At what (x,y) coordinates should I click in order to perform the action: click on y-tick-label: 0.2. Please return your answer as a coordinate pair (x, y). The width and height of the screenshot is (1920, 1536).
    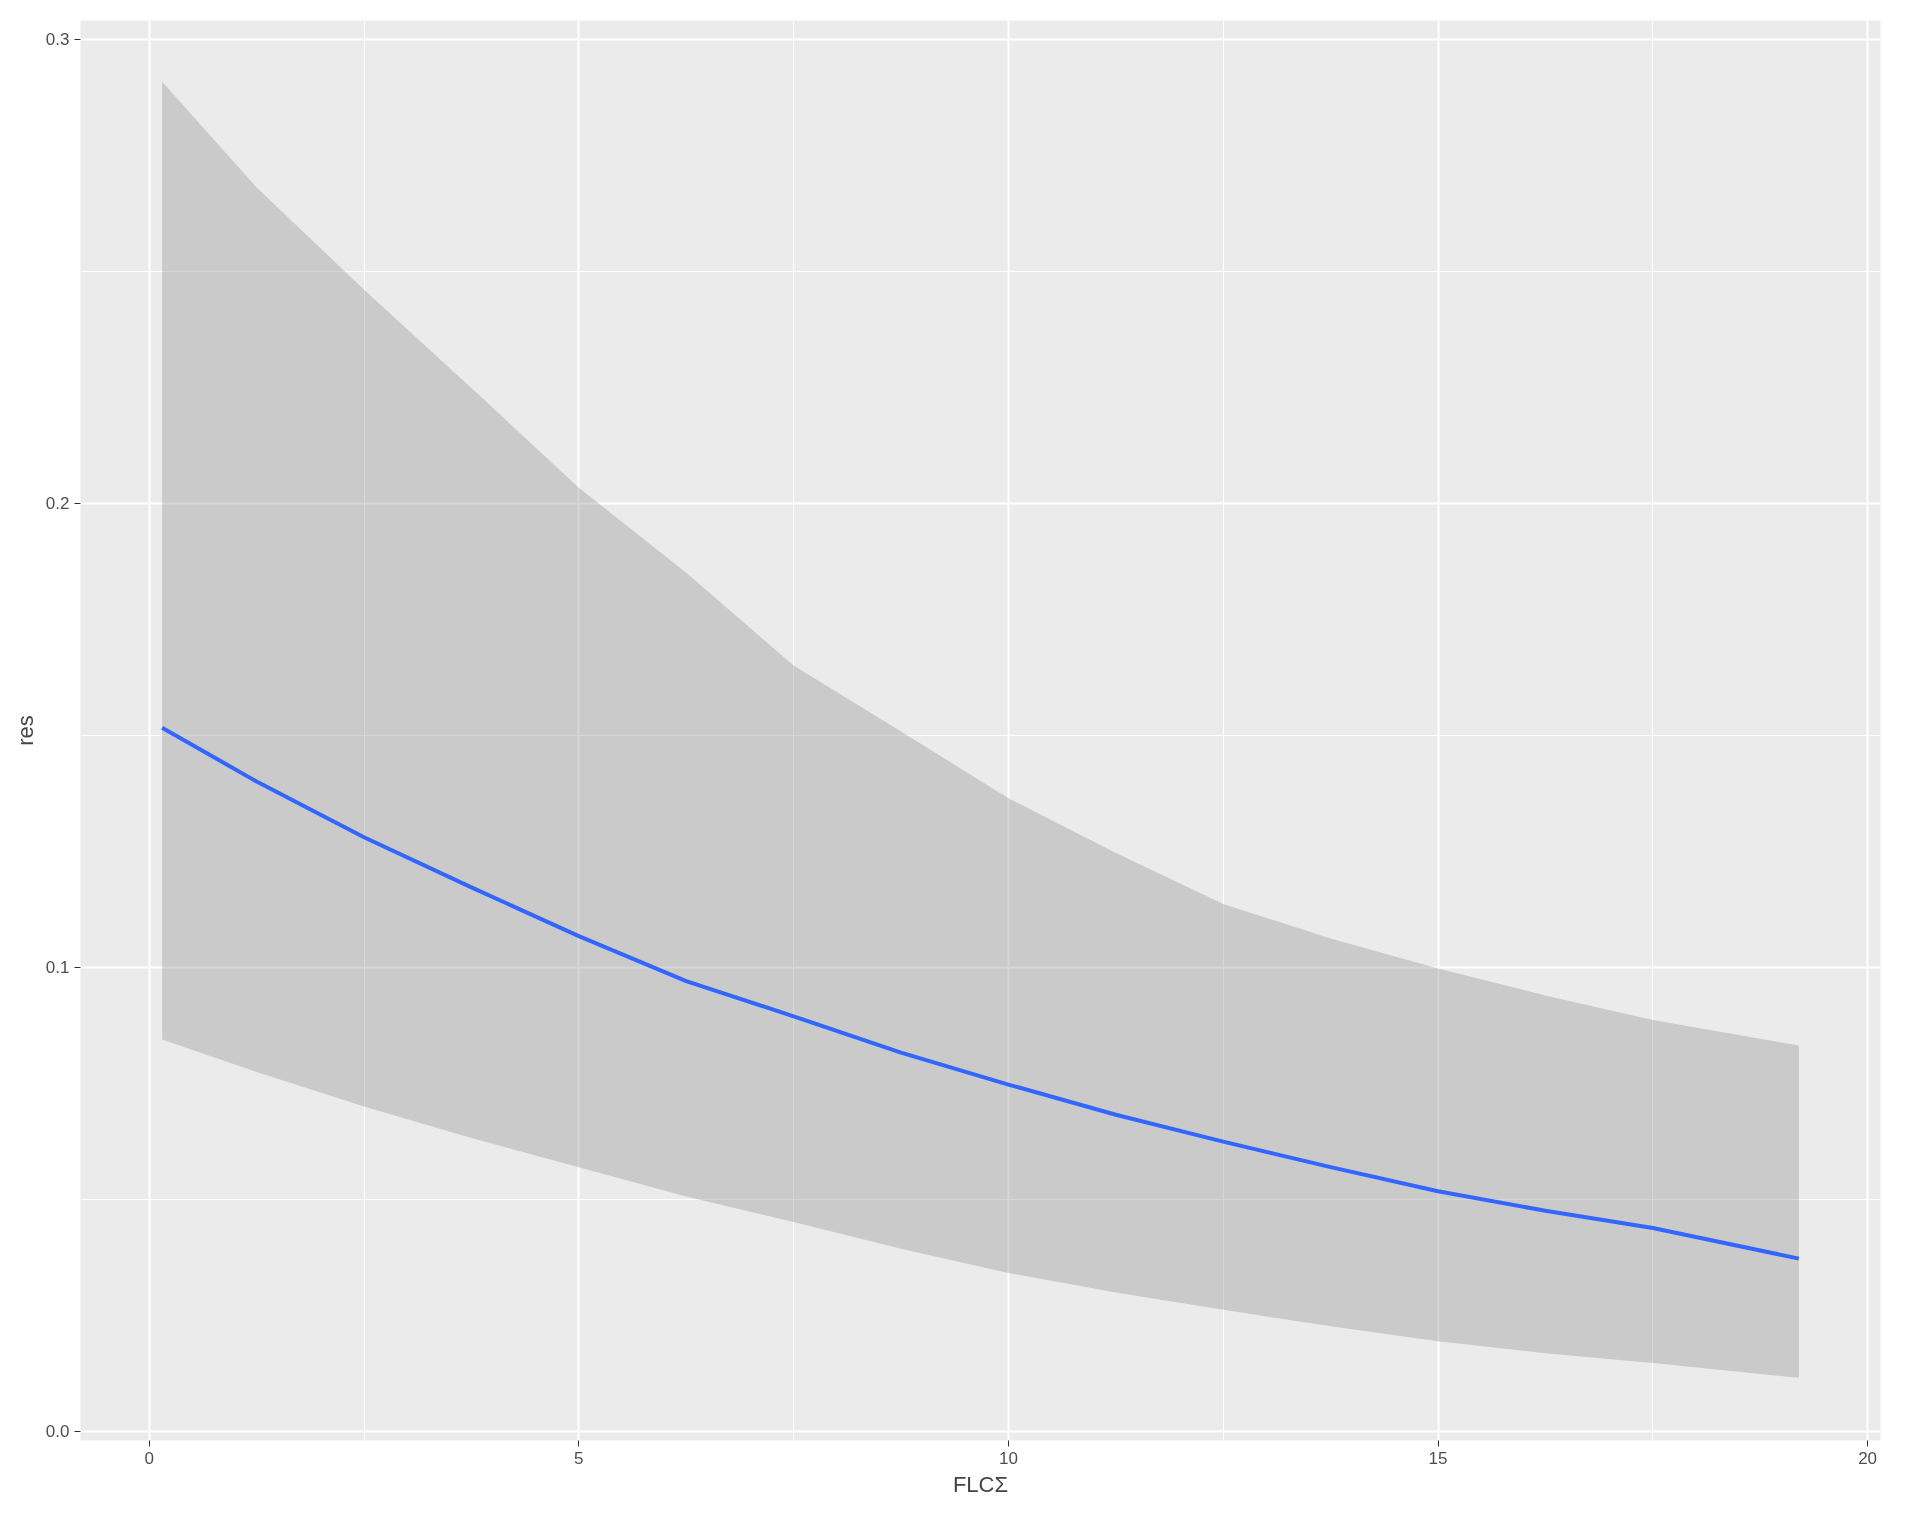
    Looking at the image, I should click on (57, 504).